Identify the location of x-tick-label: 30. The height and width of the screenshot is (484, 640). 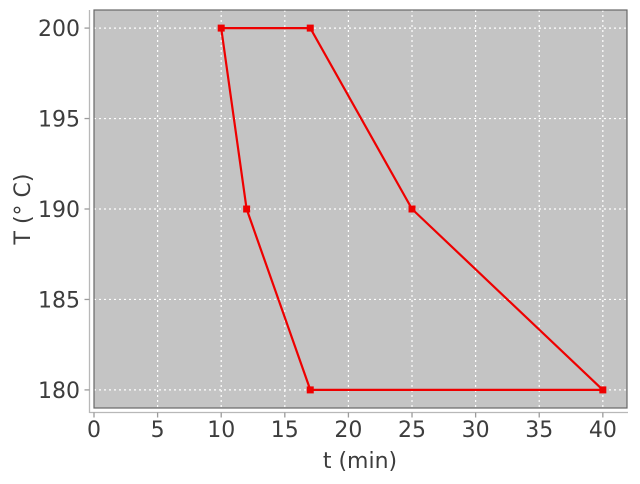
(476, 430).